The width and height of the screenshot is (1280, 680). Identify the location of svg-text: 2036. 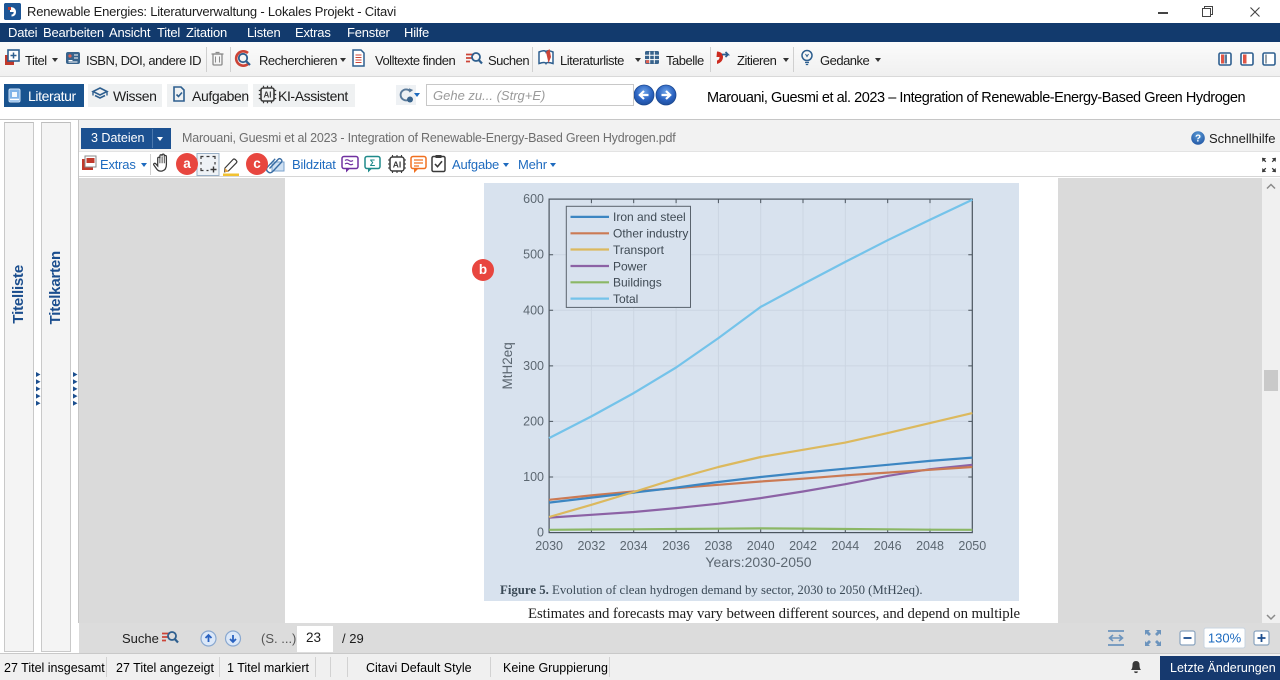
(676, 546).